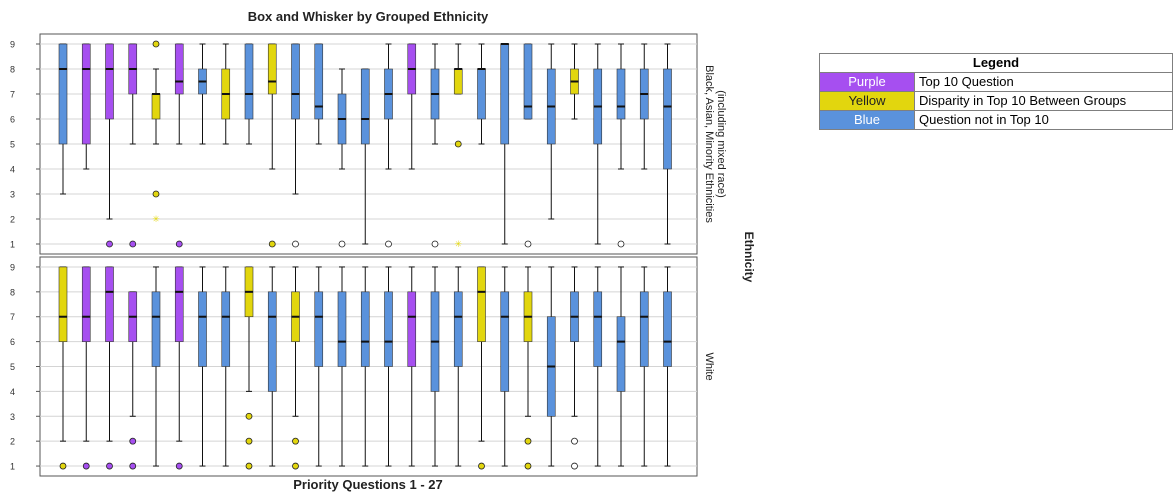 Image resolution: width=1175 pixels, height=495 pixels. What do you see at coordinates (1043, 120) in the screenshot?
I see `legend-label-blue: Question not in Top 10` at bounding box center [1043, 120].